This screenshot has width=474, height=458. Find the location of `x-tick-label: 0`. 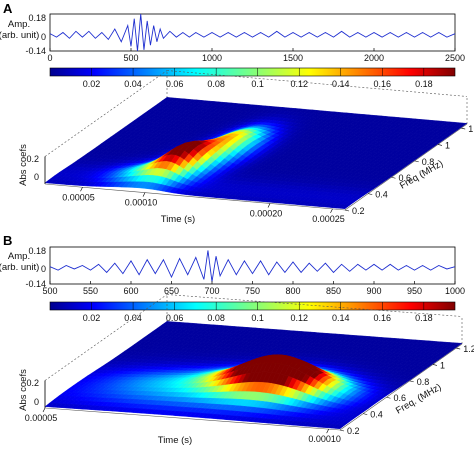

x-tick-label: 0 is located at coordinates (49, 58).